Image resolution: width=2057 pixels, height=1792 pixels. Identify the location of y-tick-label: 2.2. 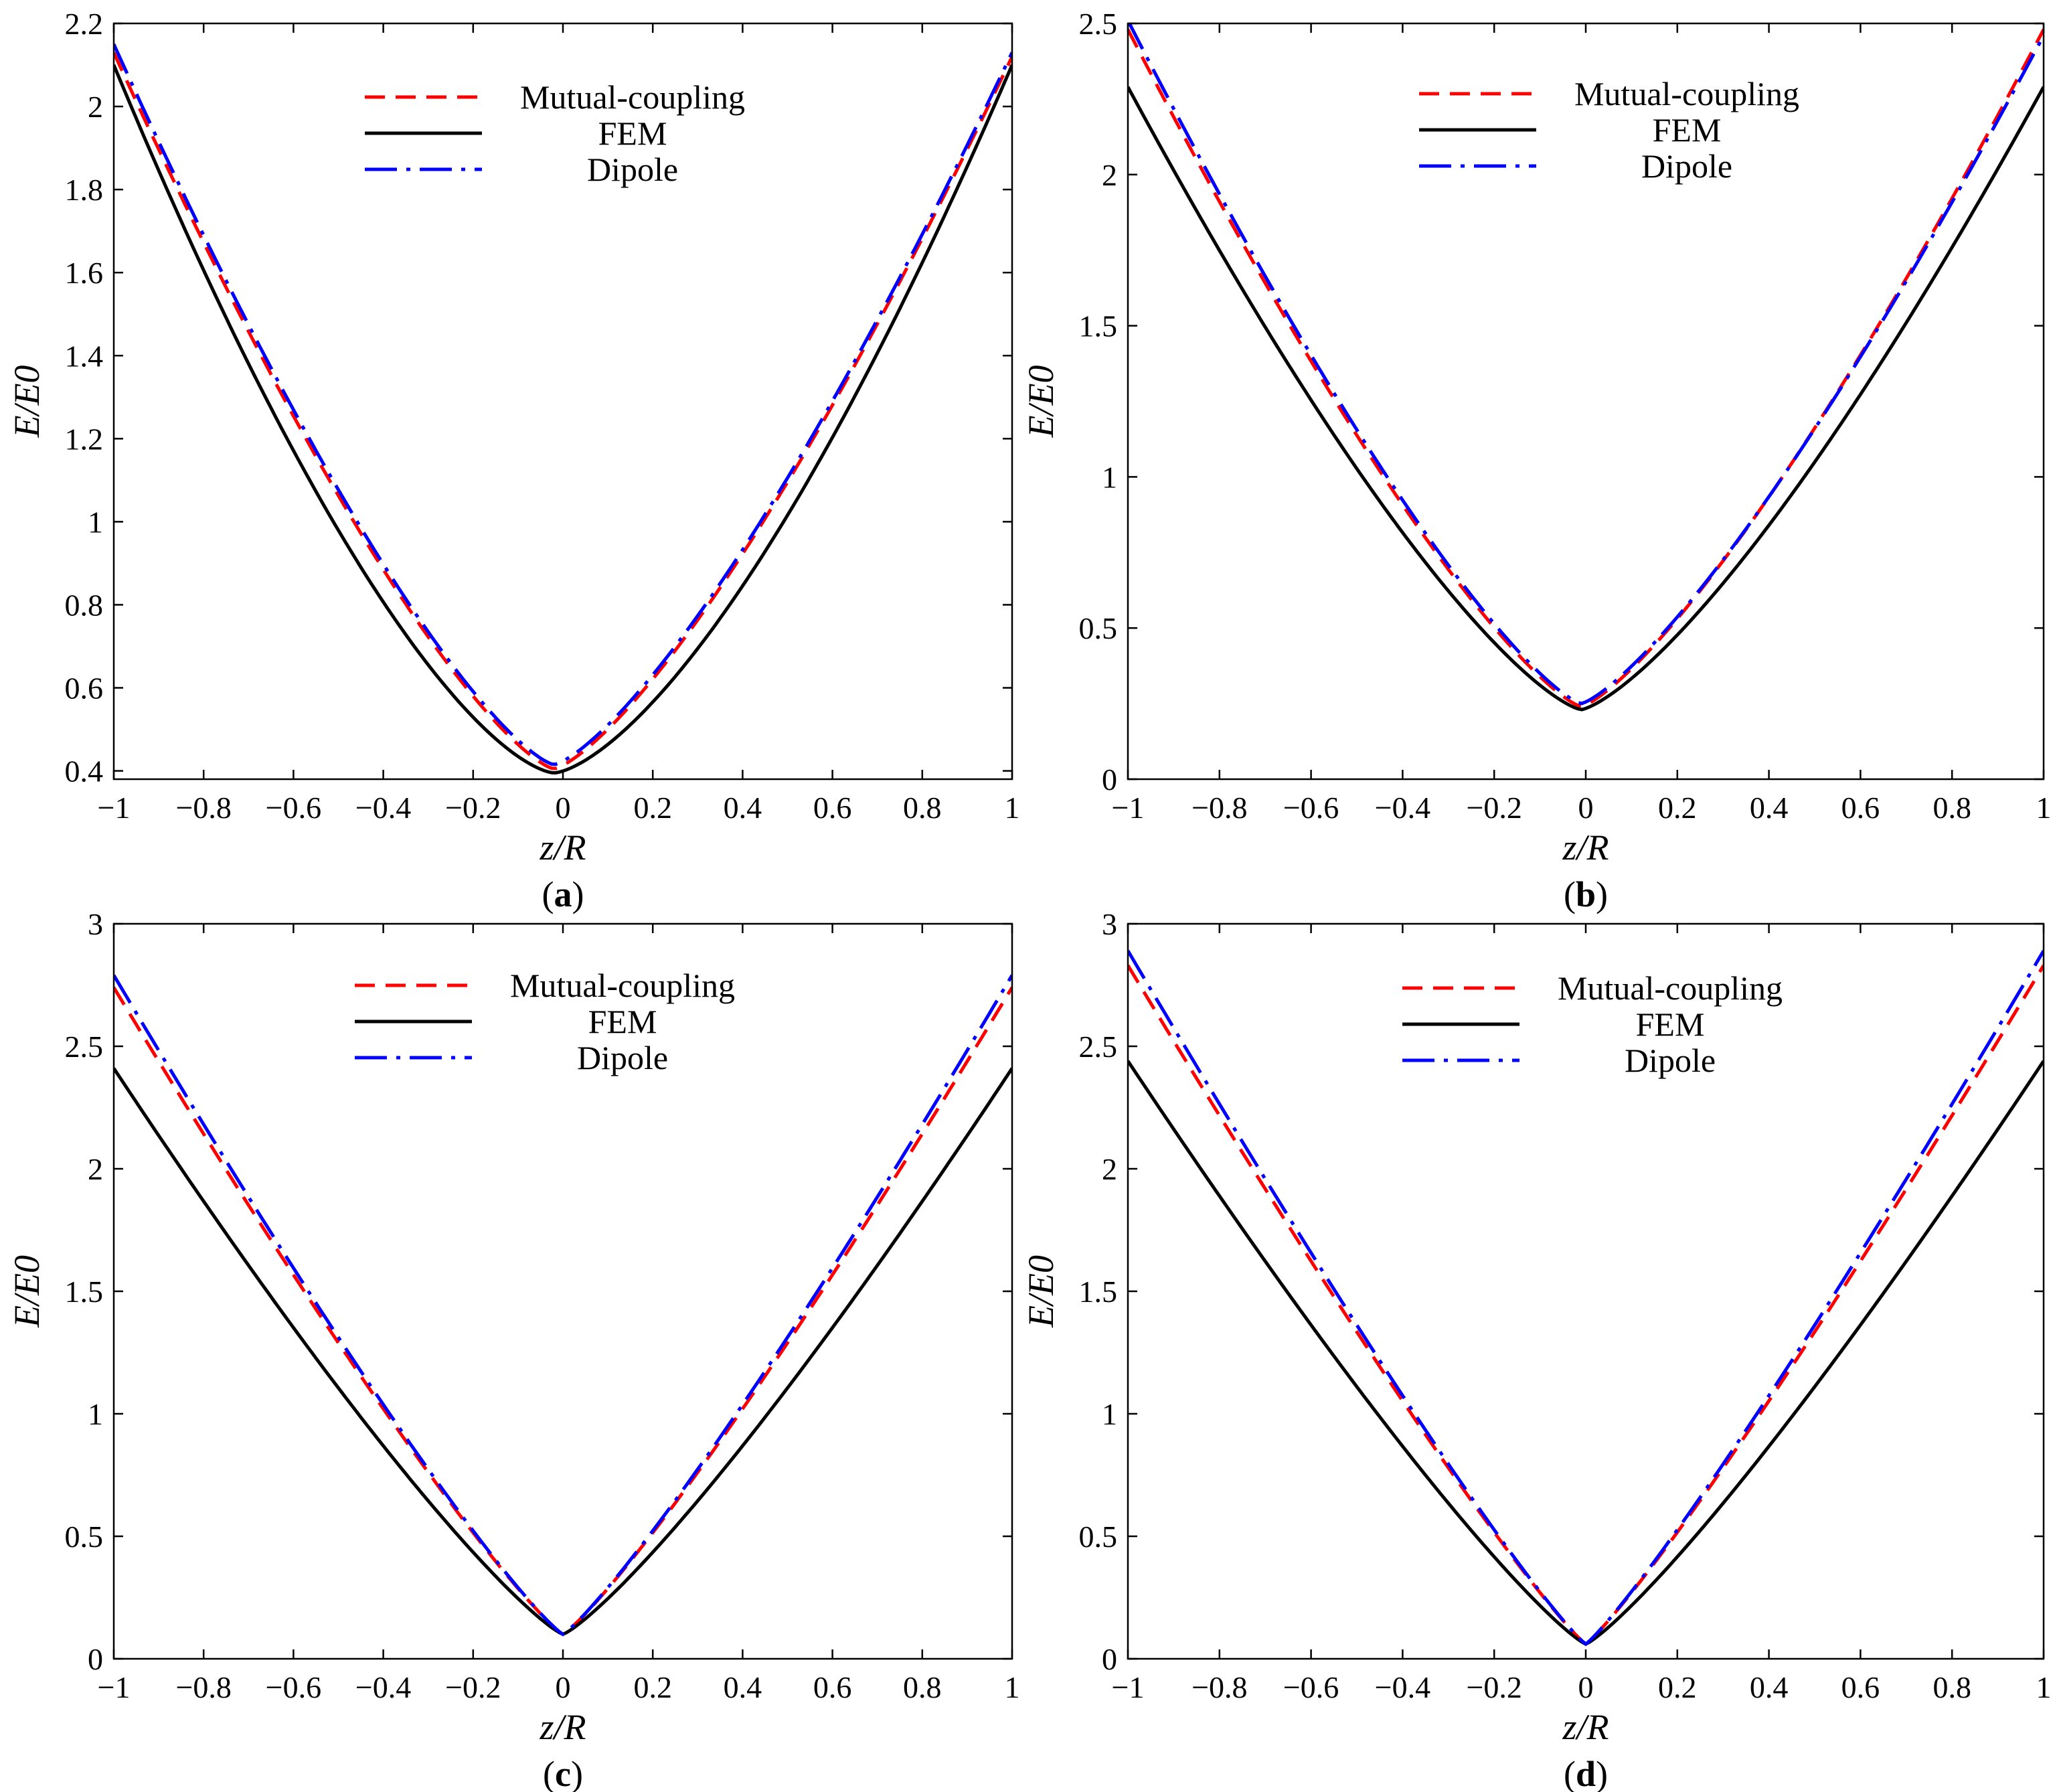
(84, 24).